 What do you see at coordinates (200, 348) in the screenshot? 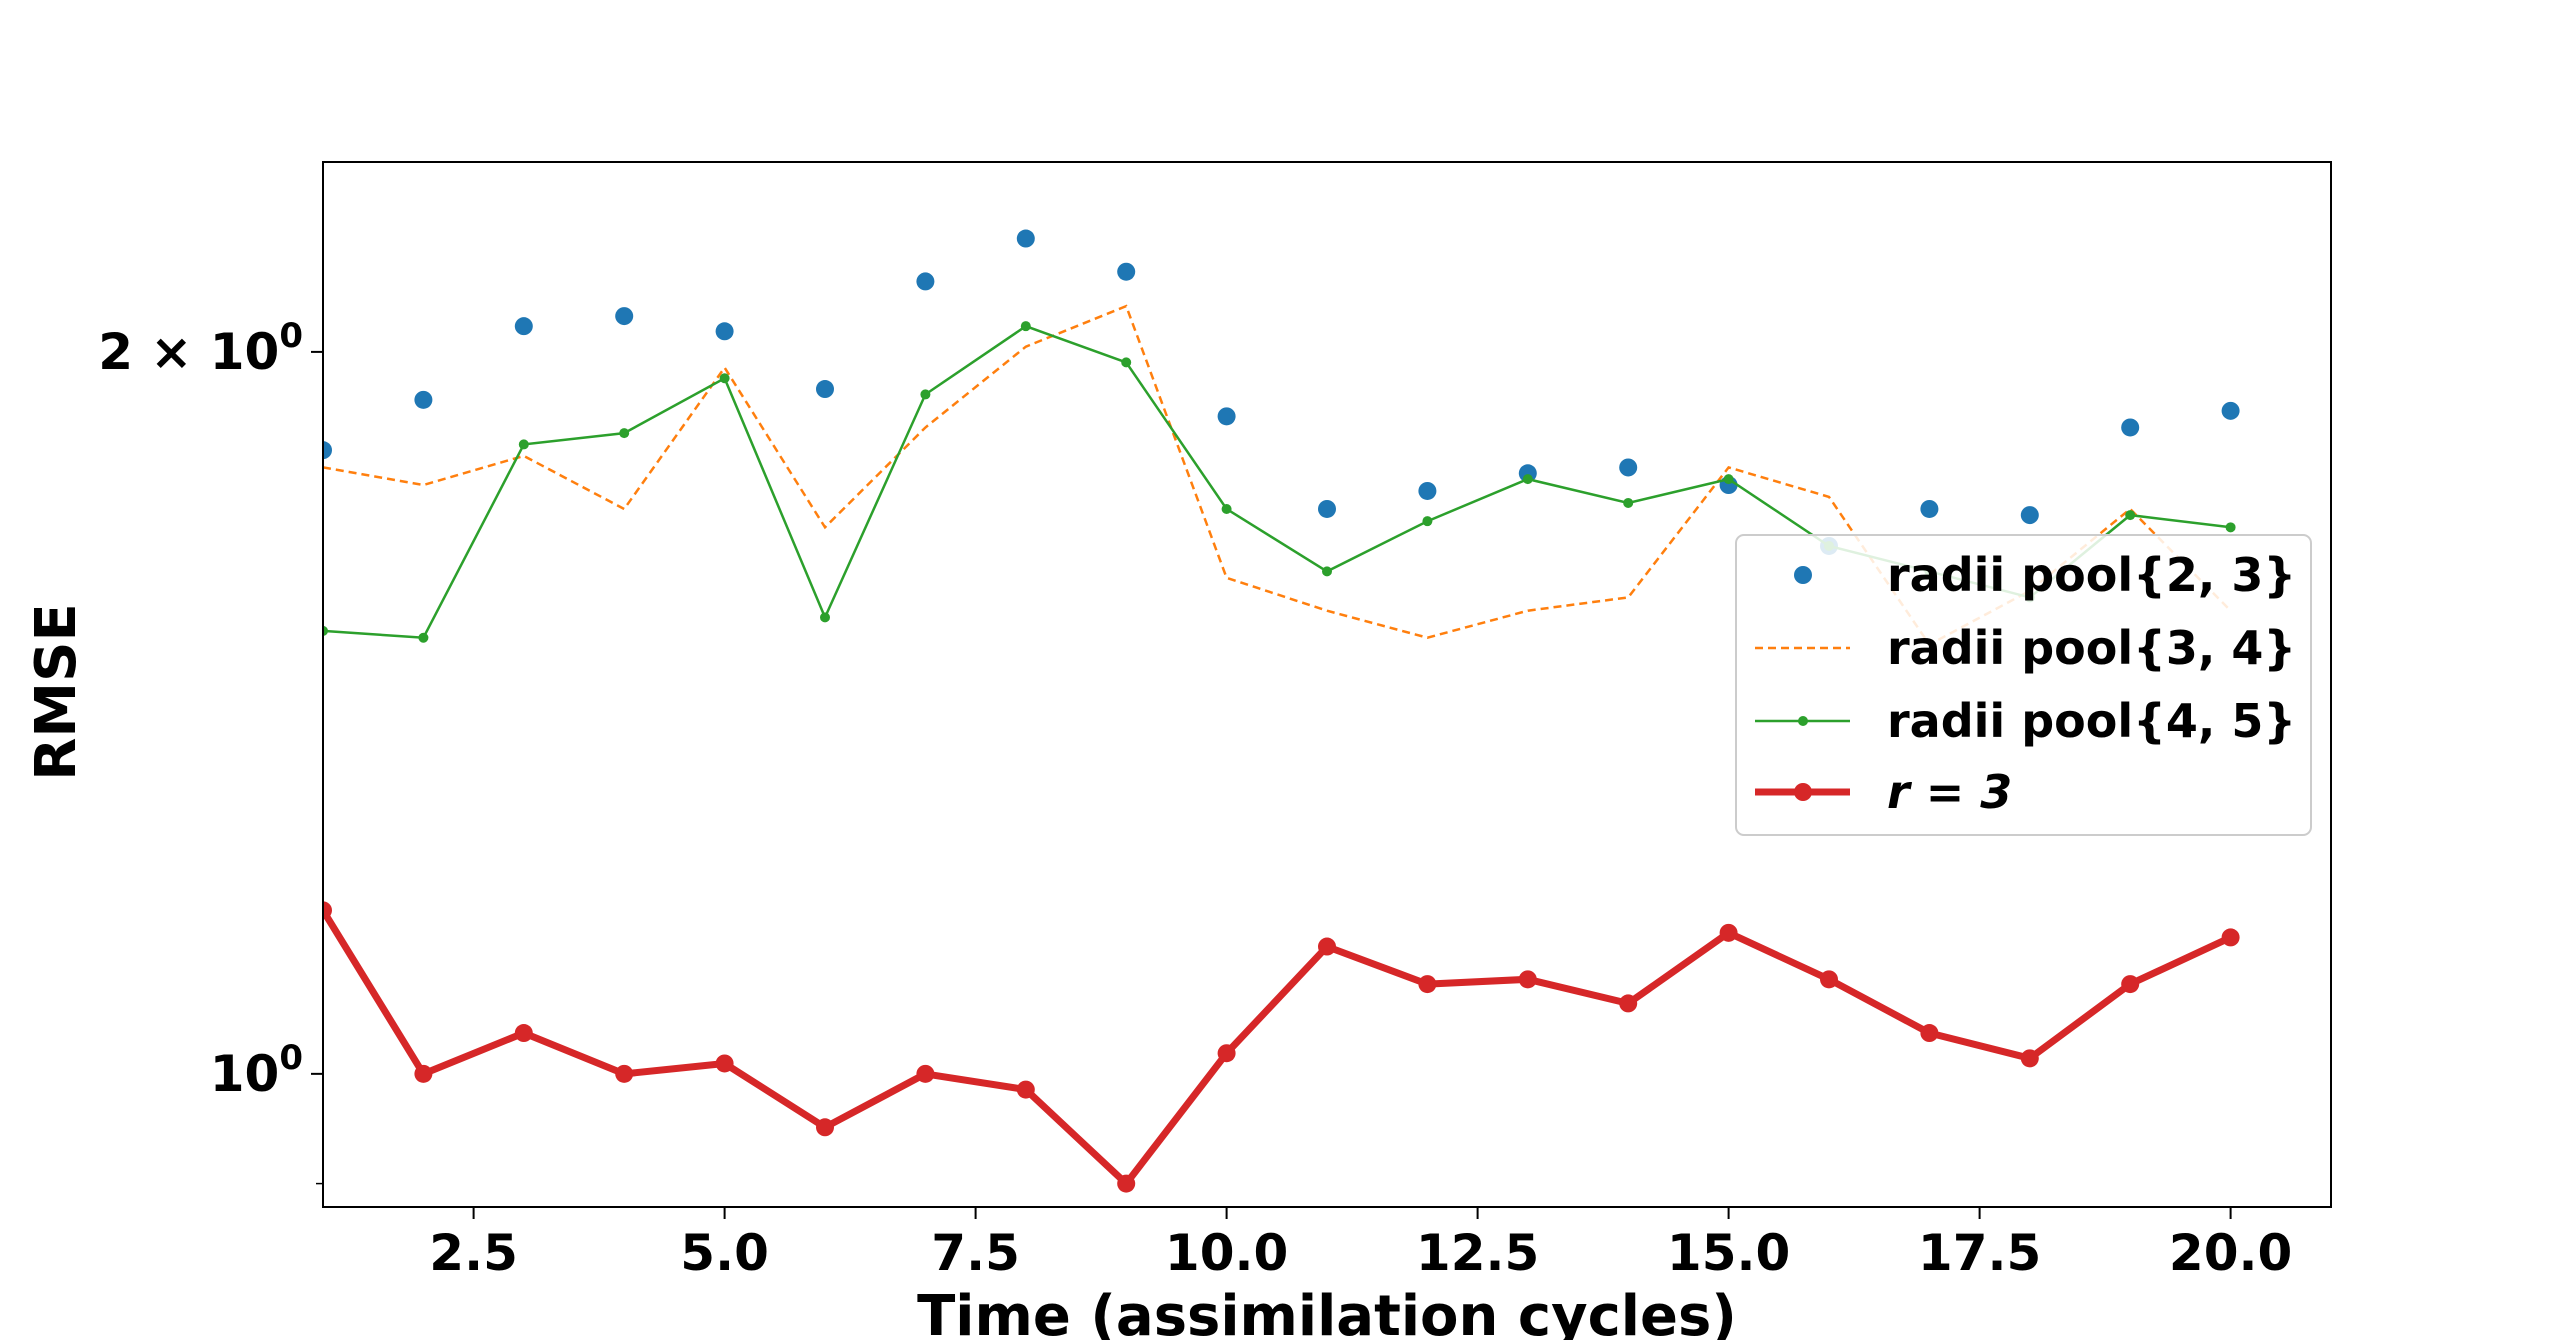
I see `y-tick-label: 2 × 100` at bounding box center [200, 348].